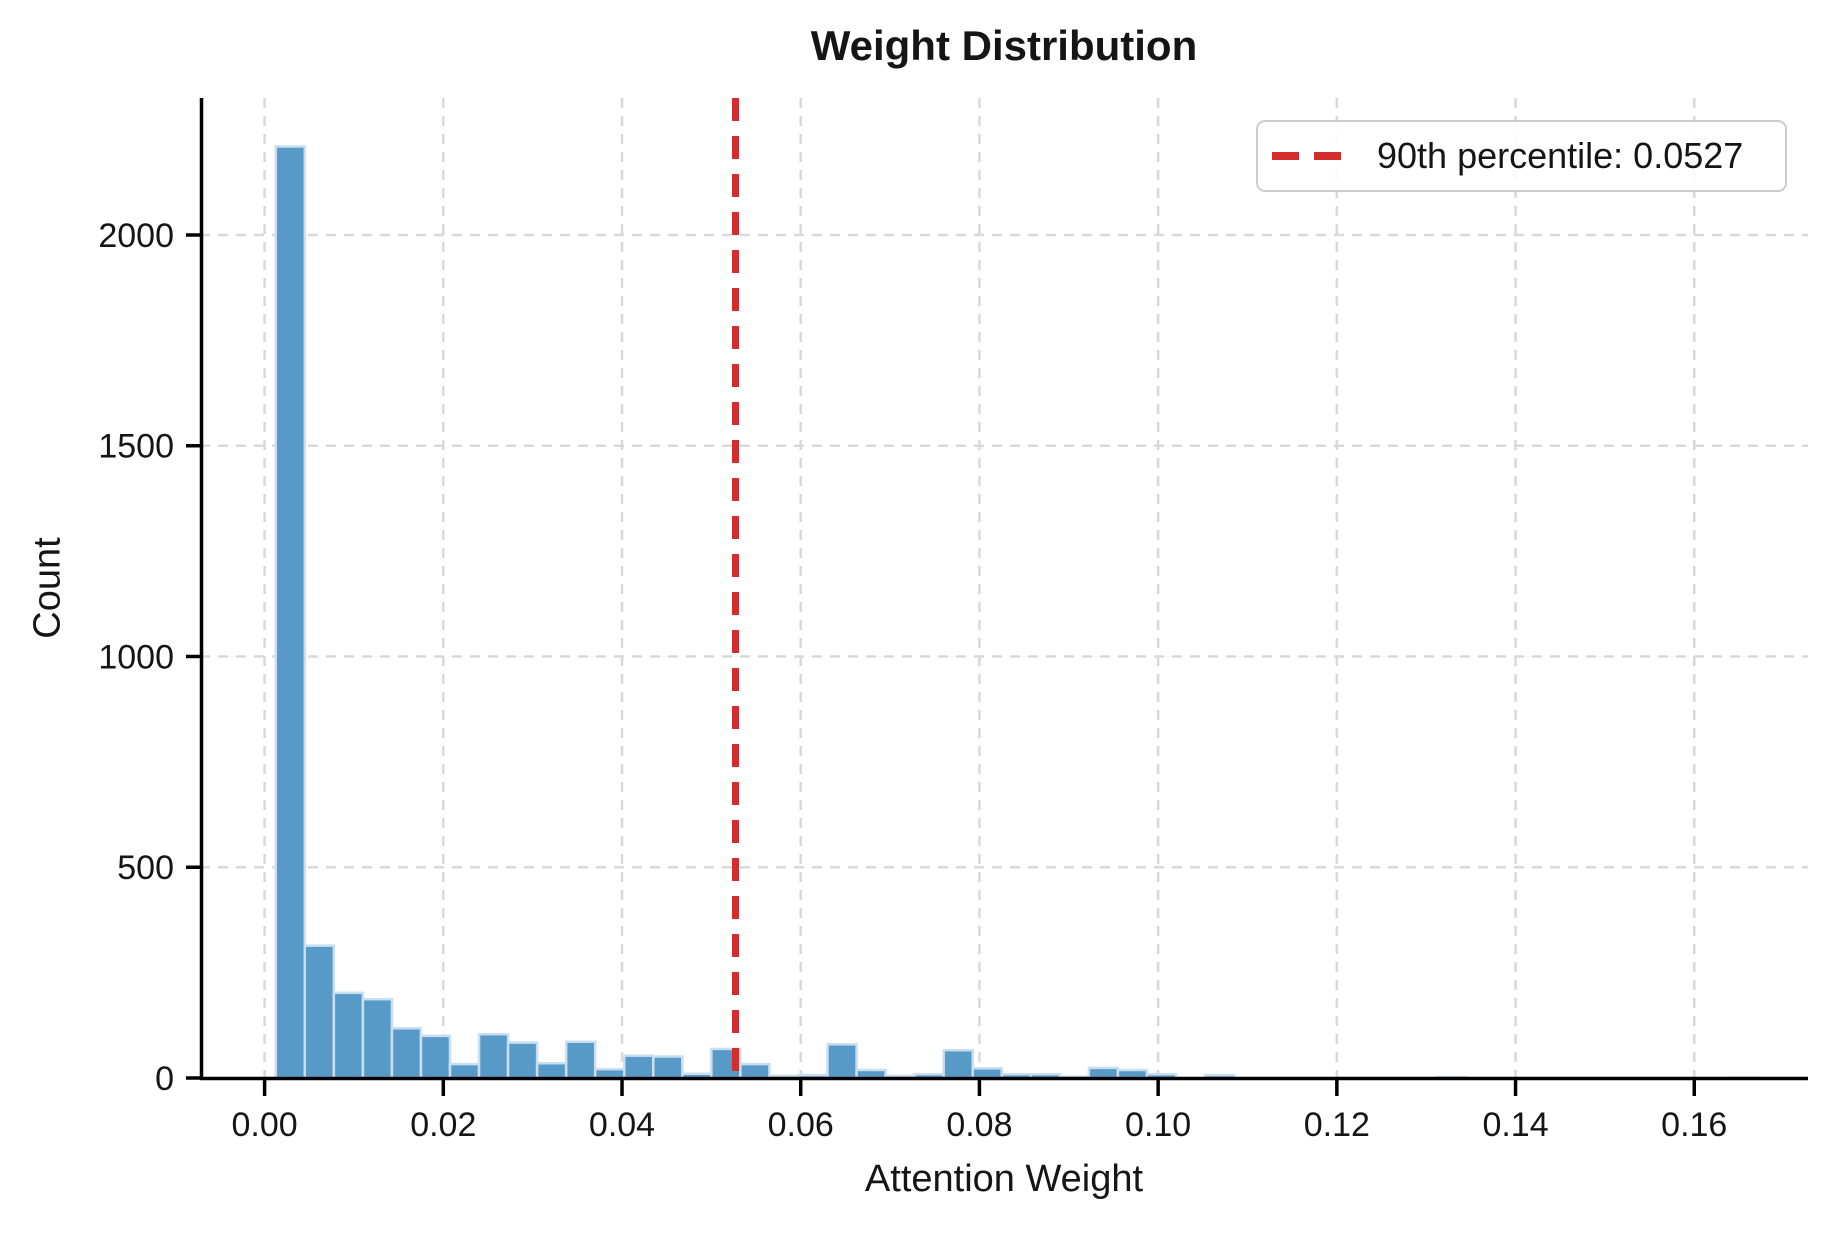  I want to click on y-tick-label: 0, so click(164, 1079).